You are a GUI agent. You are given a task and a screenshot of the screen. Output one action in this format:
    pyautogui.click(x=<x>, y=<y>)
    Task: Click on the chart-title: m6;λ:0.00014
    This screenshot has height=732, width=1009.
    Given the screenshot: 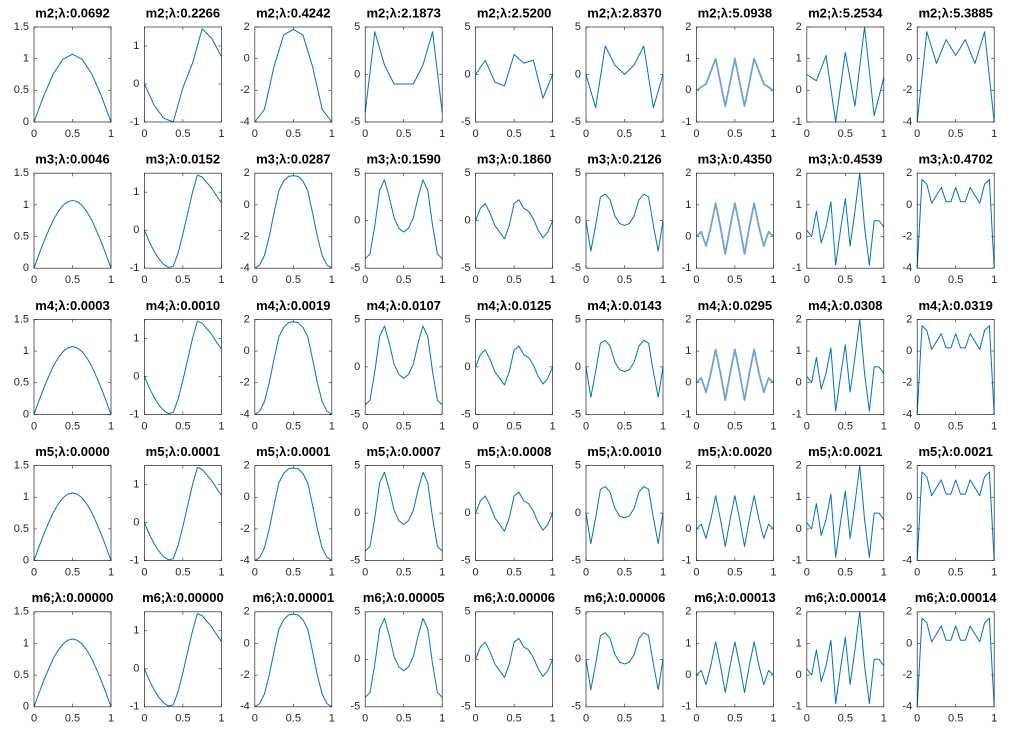 What is the action you would take?
    pyautogui.click(x=956, y=597)
    